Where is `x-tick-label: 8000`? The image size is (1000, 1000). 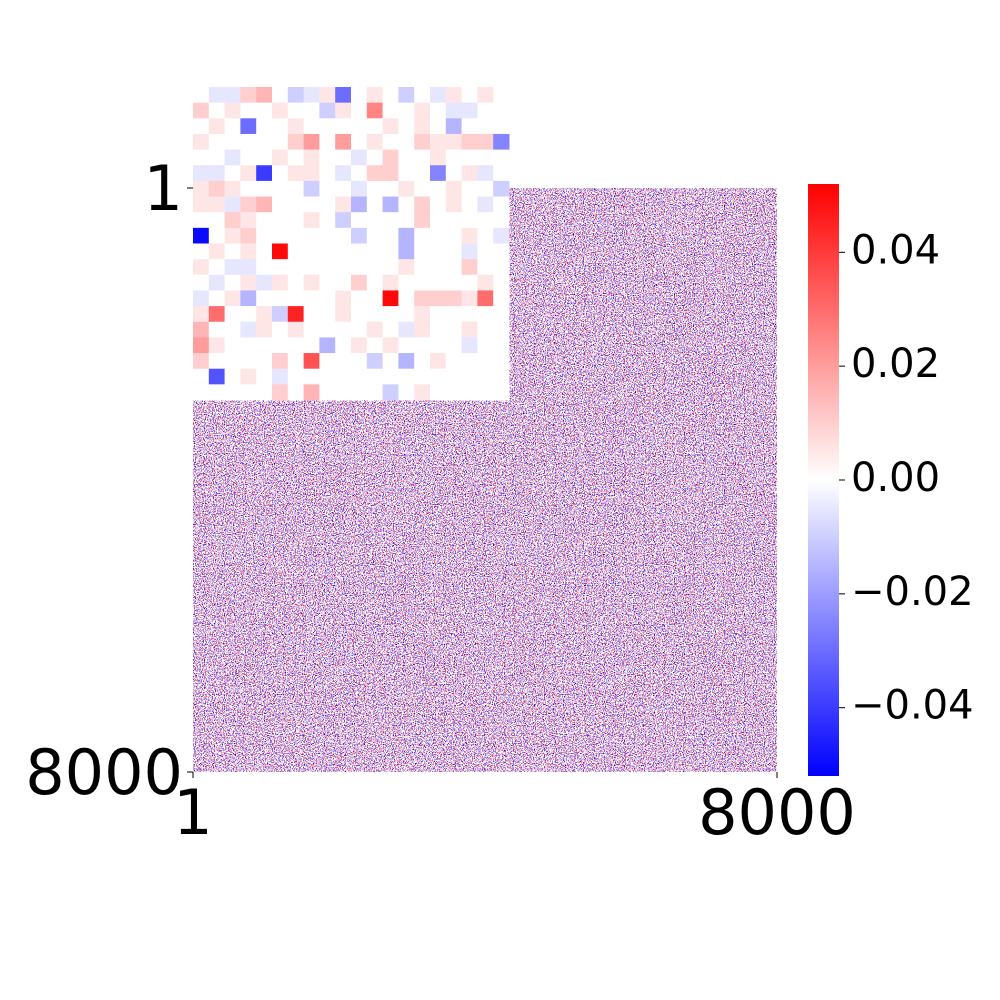
x-tick-label: 8000 is located at coordinates (777, 812).